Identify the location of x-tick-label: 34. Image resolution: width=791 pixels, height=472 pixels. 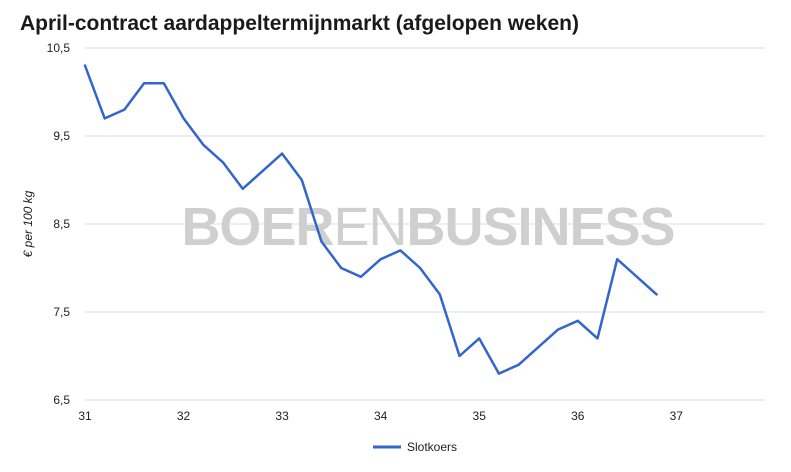
(381, 416).